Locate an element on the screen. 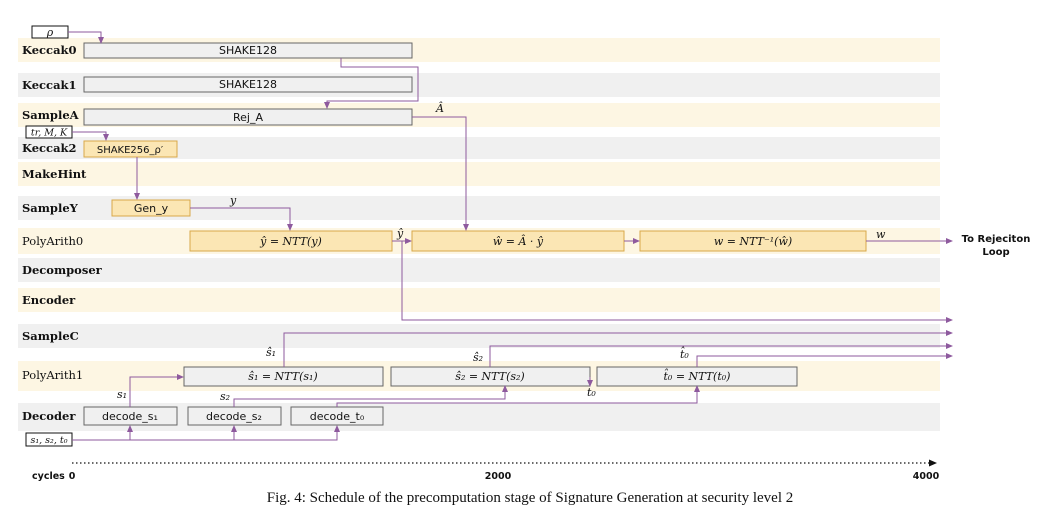 Image resolution: width=1060 pixels, height=528 pixels. lane-label-polyarith1: PolyArith1 is located at coordinates (52, 375).